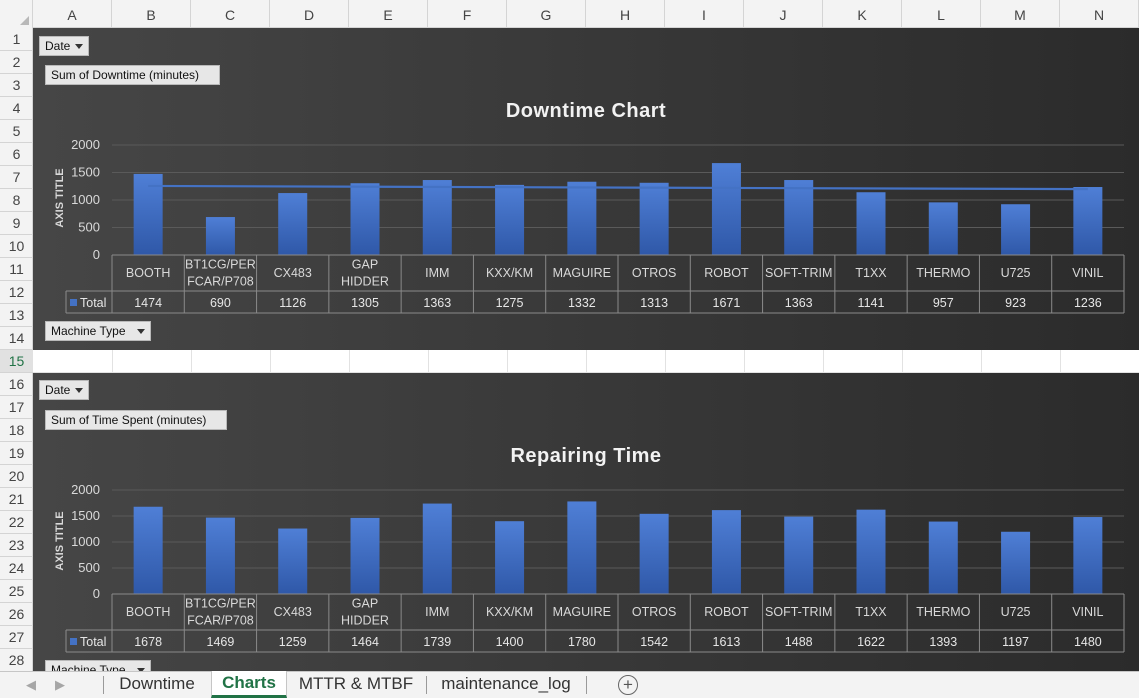  What do you see at coordinates (16, 269) in the screenshot?
I see `row-header-11: 11` at bounding box center [16, 269].